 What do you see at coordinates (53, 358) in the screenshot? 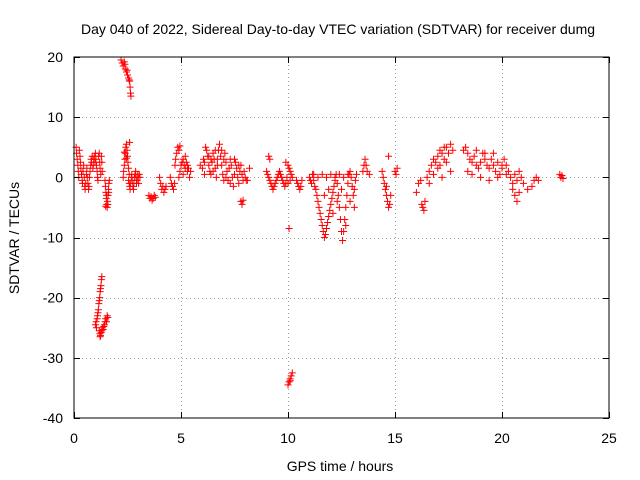
I see `y-tick-label: -30` at bounding box center [53, 358].